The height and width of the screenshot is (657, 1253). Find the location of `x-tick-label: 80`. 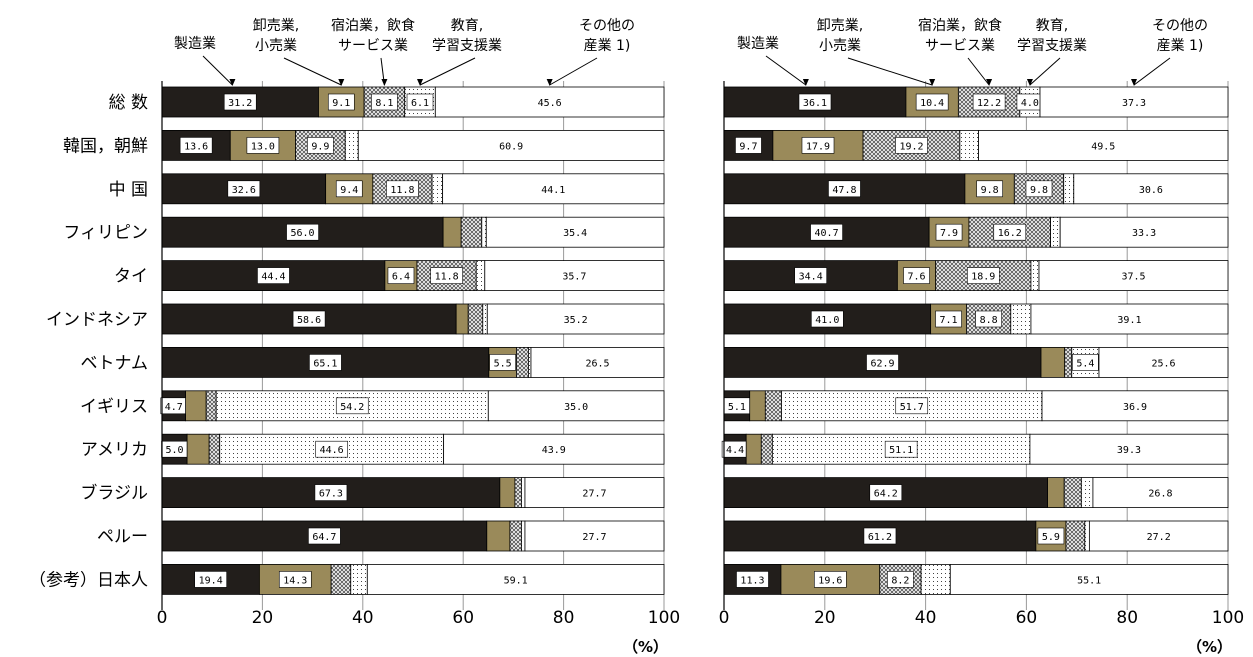

x-tick-label: 80 is located at coordinates (1127, 618).